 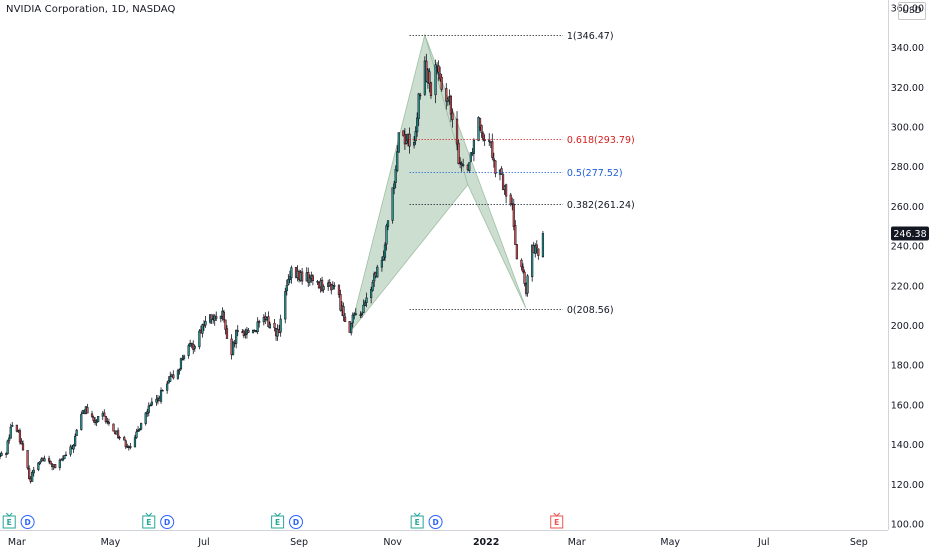 What do you see at coordinates (557, 520) in the screenshot?
I see `earnings-event-marker: E` at bounding box center [557, 520].